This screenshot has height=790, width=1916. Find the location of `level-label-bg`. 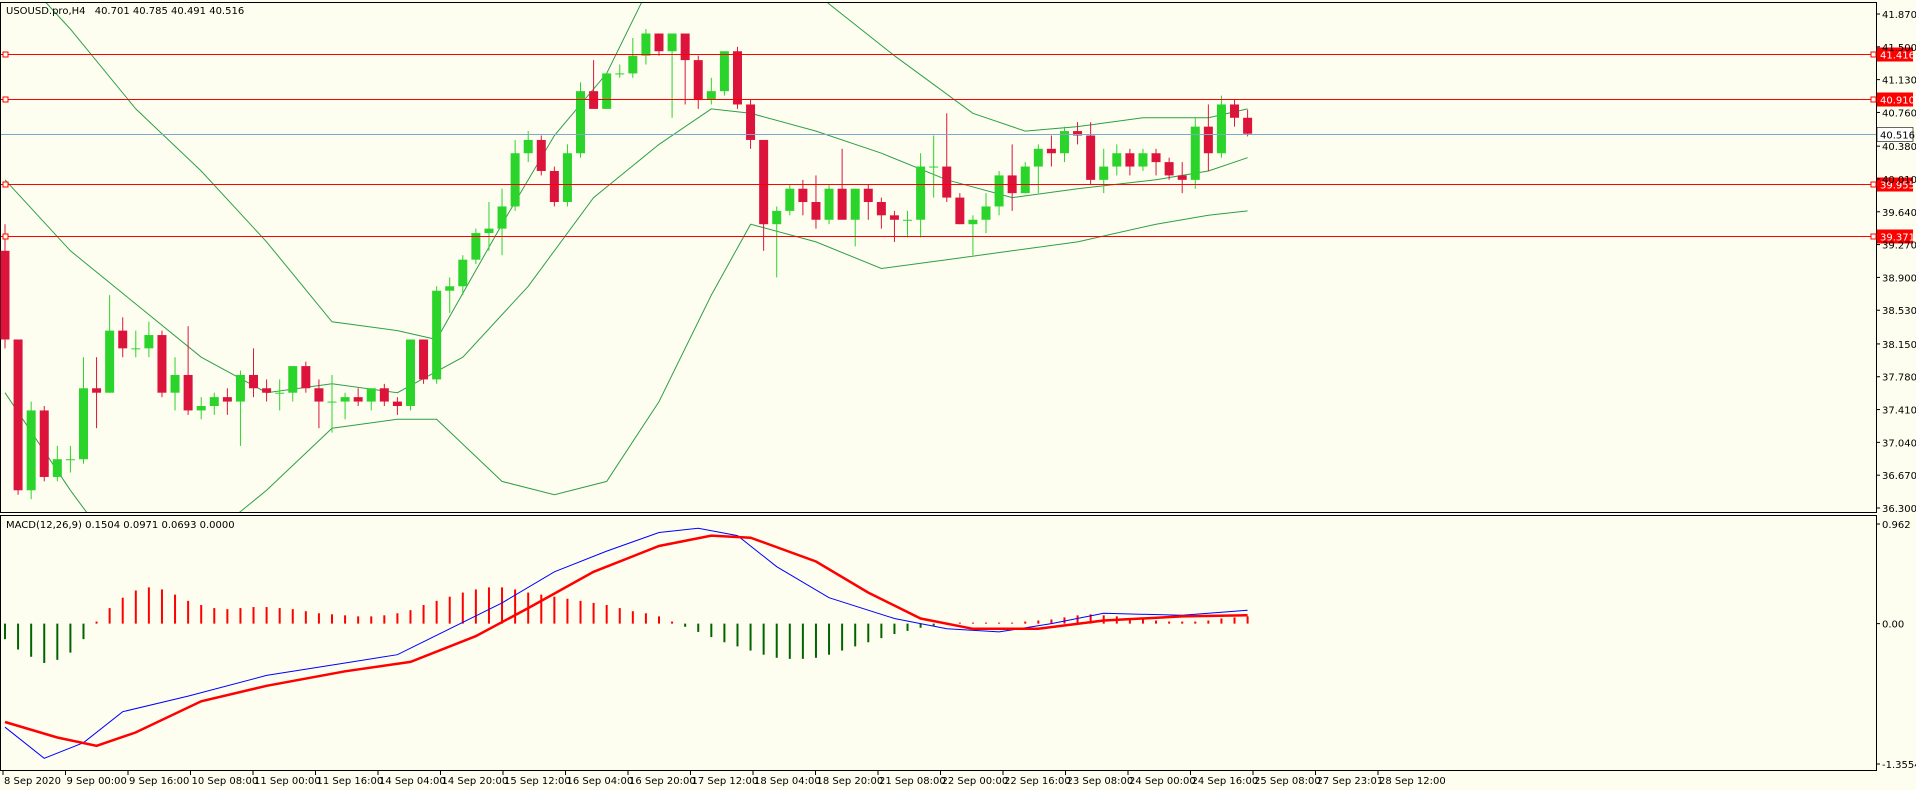

level-label-bg is located at coordinates (1895, 54).